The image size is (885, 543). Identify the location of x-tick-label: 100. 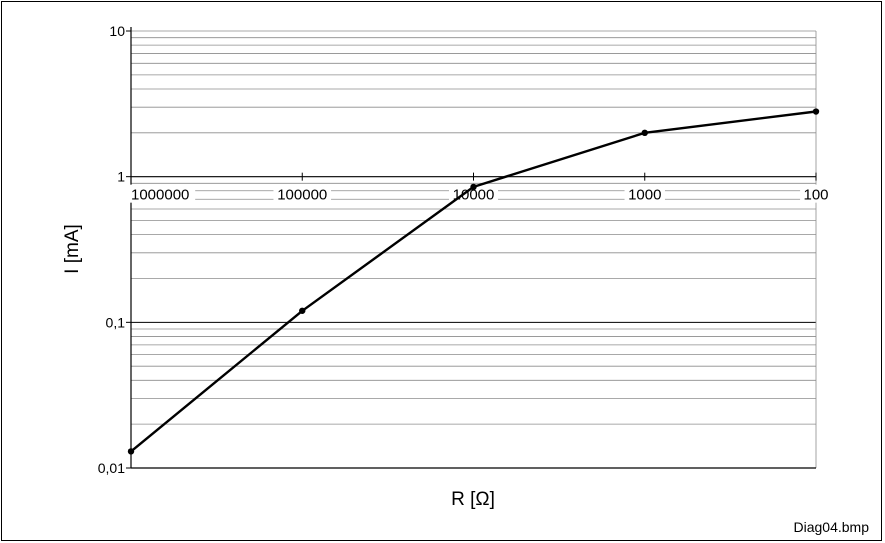
(815, 195).